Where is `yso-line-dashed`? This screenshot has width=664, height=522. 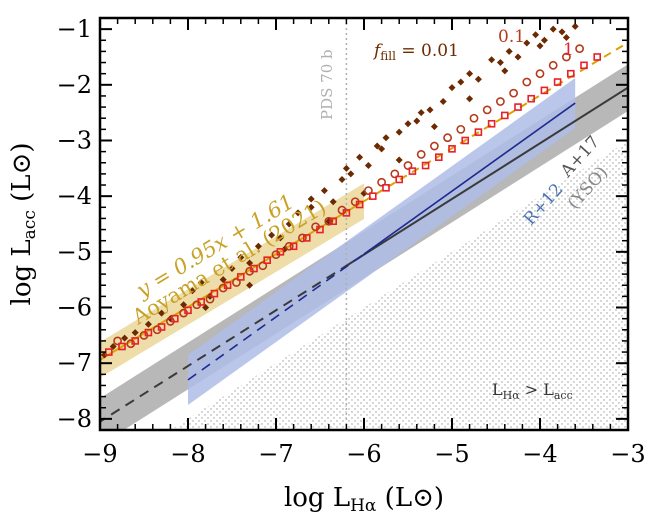 yso-line-dashed is located at coordinates (223, 343).